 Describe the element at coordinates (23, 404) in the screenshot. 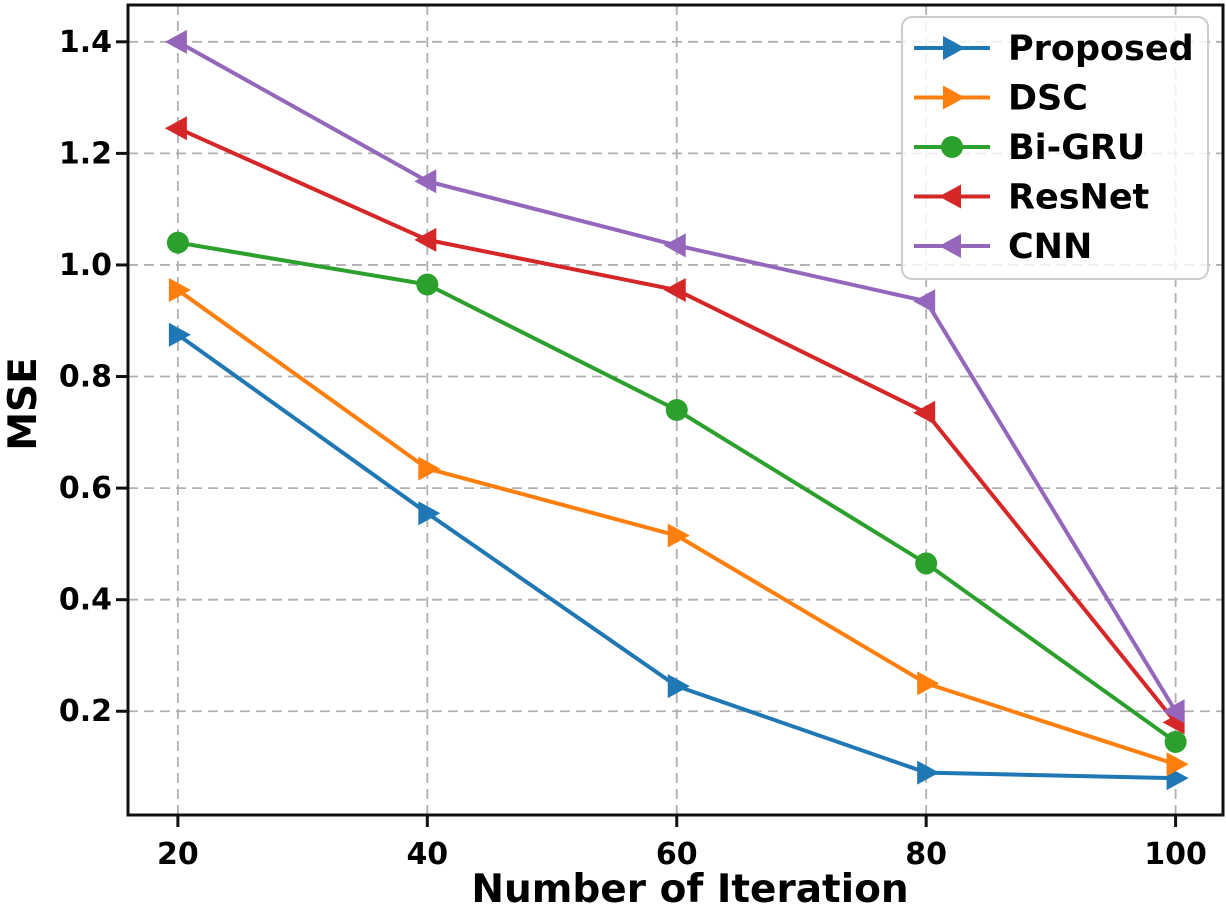

I see `y-axis-label: MSE` at that location.